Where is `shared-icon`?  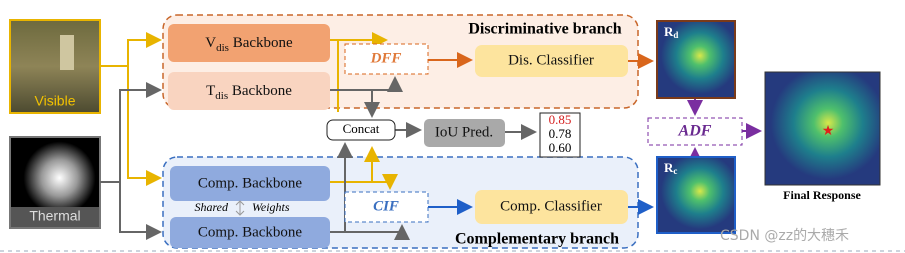 shared-icon is located at coordinates (240, 208).